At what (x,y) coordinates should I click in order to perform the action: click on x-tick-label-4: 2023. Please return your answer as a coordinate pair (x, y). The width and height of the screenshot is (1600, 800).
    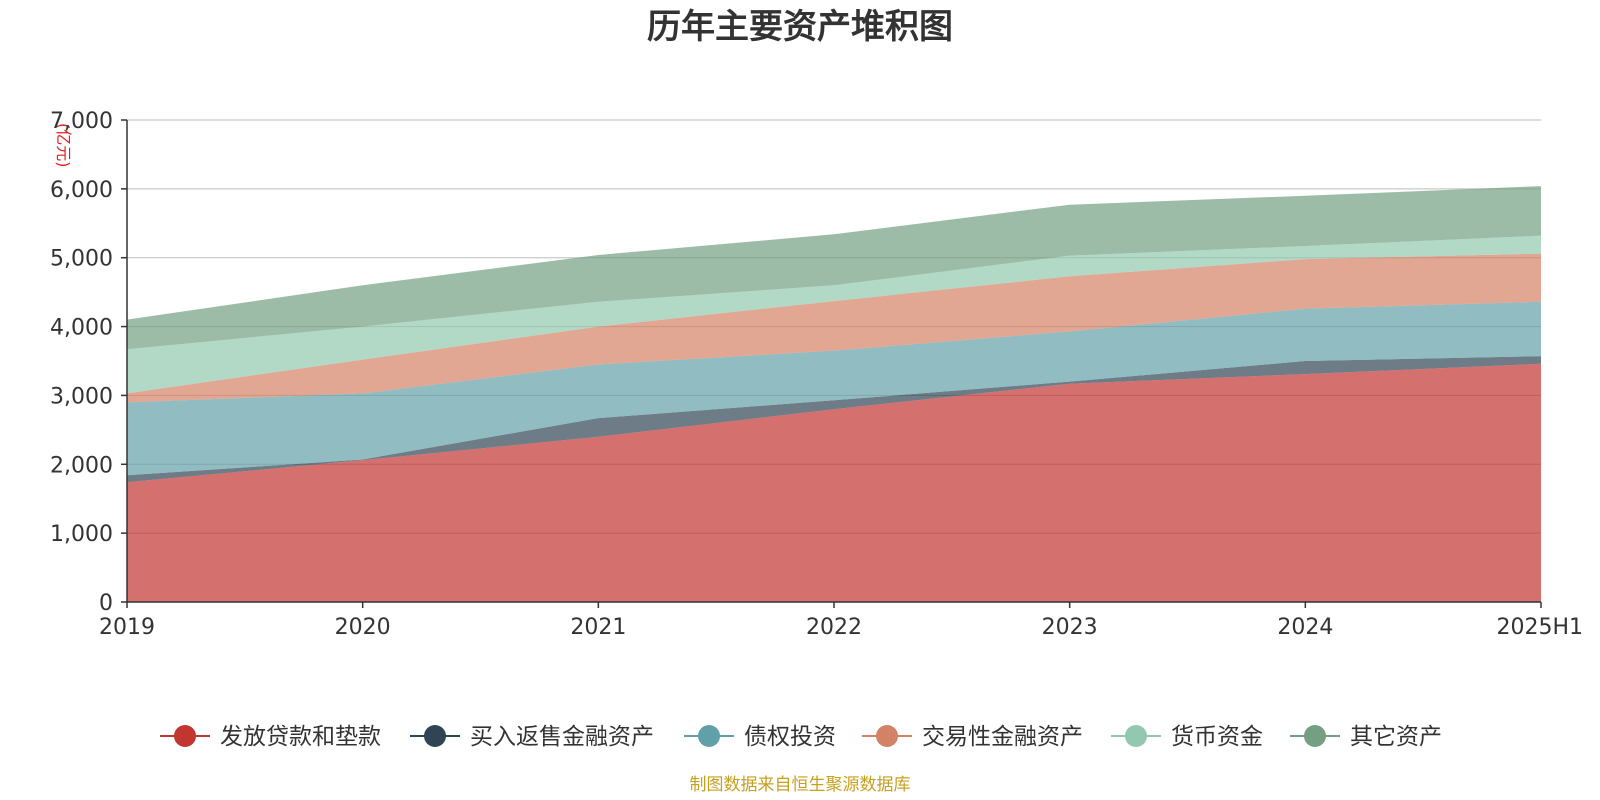
    Looking at the image, I should click on (1070, 627).